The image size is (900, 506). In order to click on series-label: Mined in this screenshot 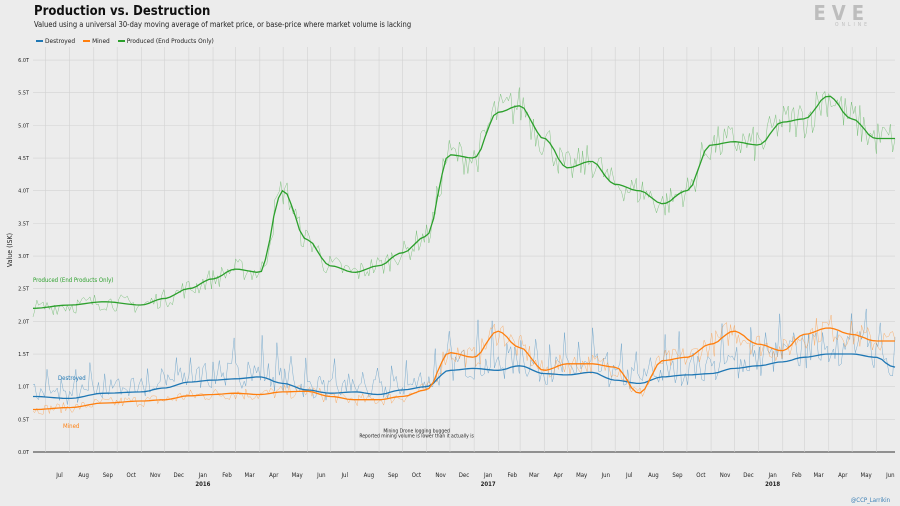, I will do `click(71, 426)`.